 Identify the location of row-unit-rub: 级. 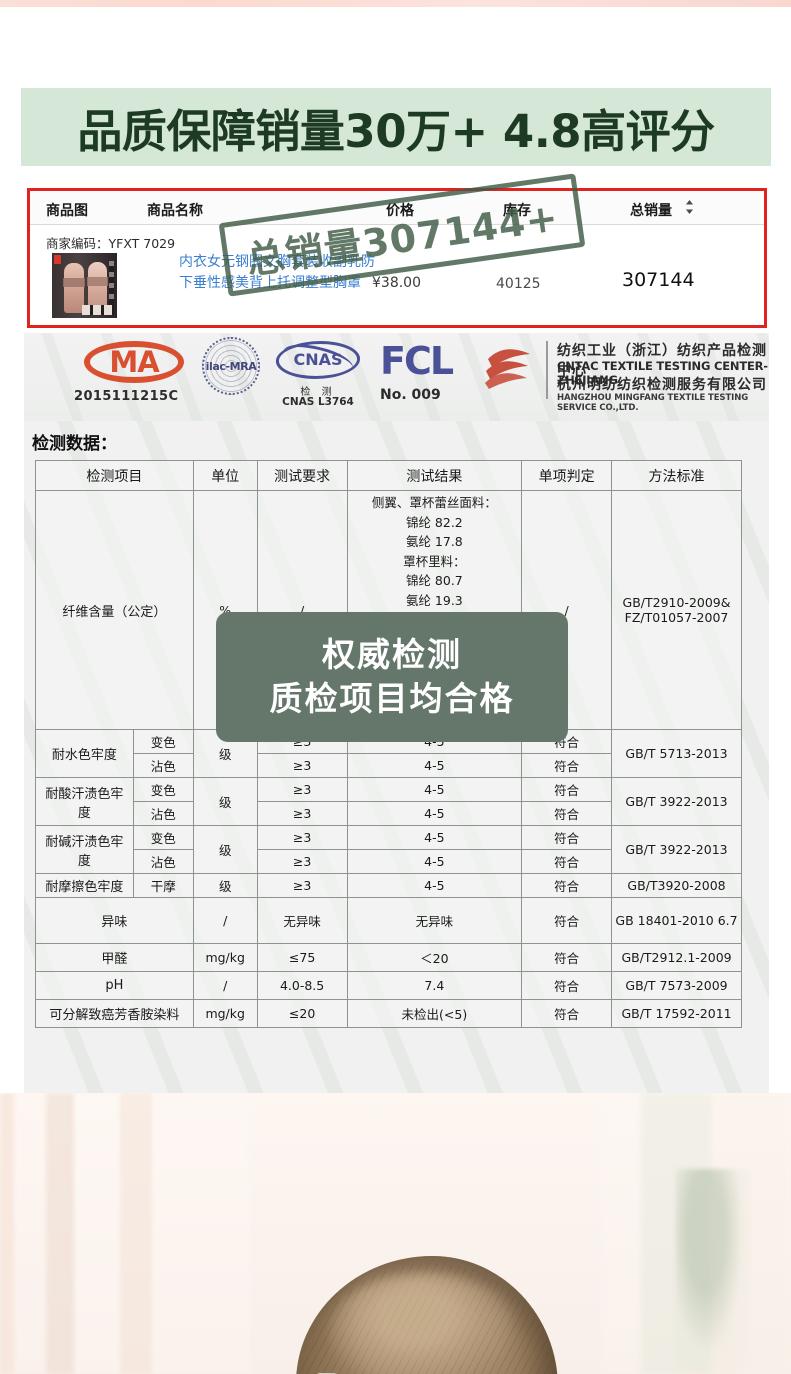
(225, 885).